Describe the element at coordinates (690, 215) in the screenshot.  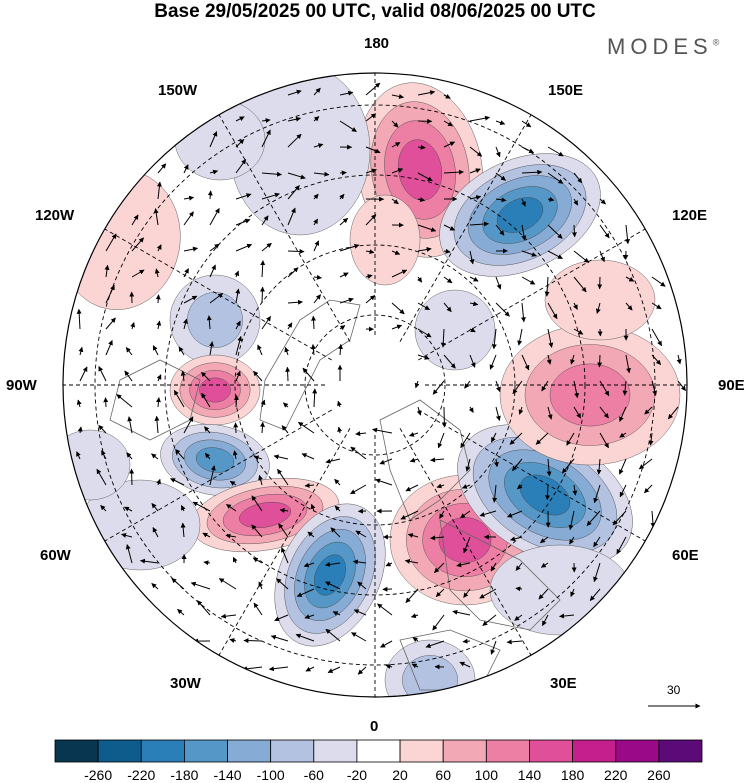
I see `lon-label-120e: 120E` at that location.